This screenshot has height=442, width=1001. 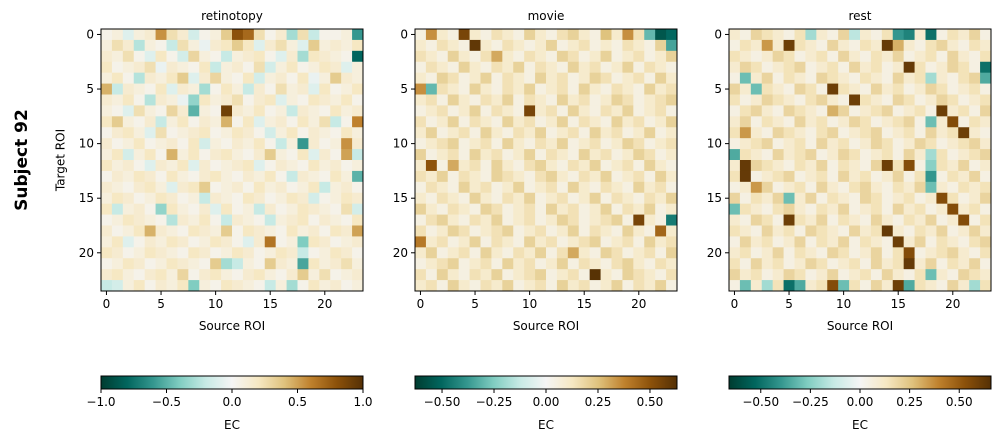 What do you see at coordinates (898, 304) in the screenshot?
I see `x-tick-label: 15` at bounding box center [898, 304].